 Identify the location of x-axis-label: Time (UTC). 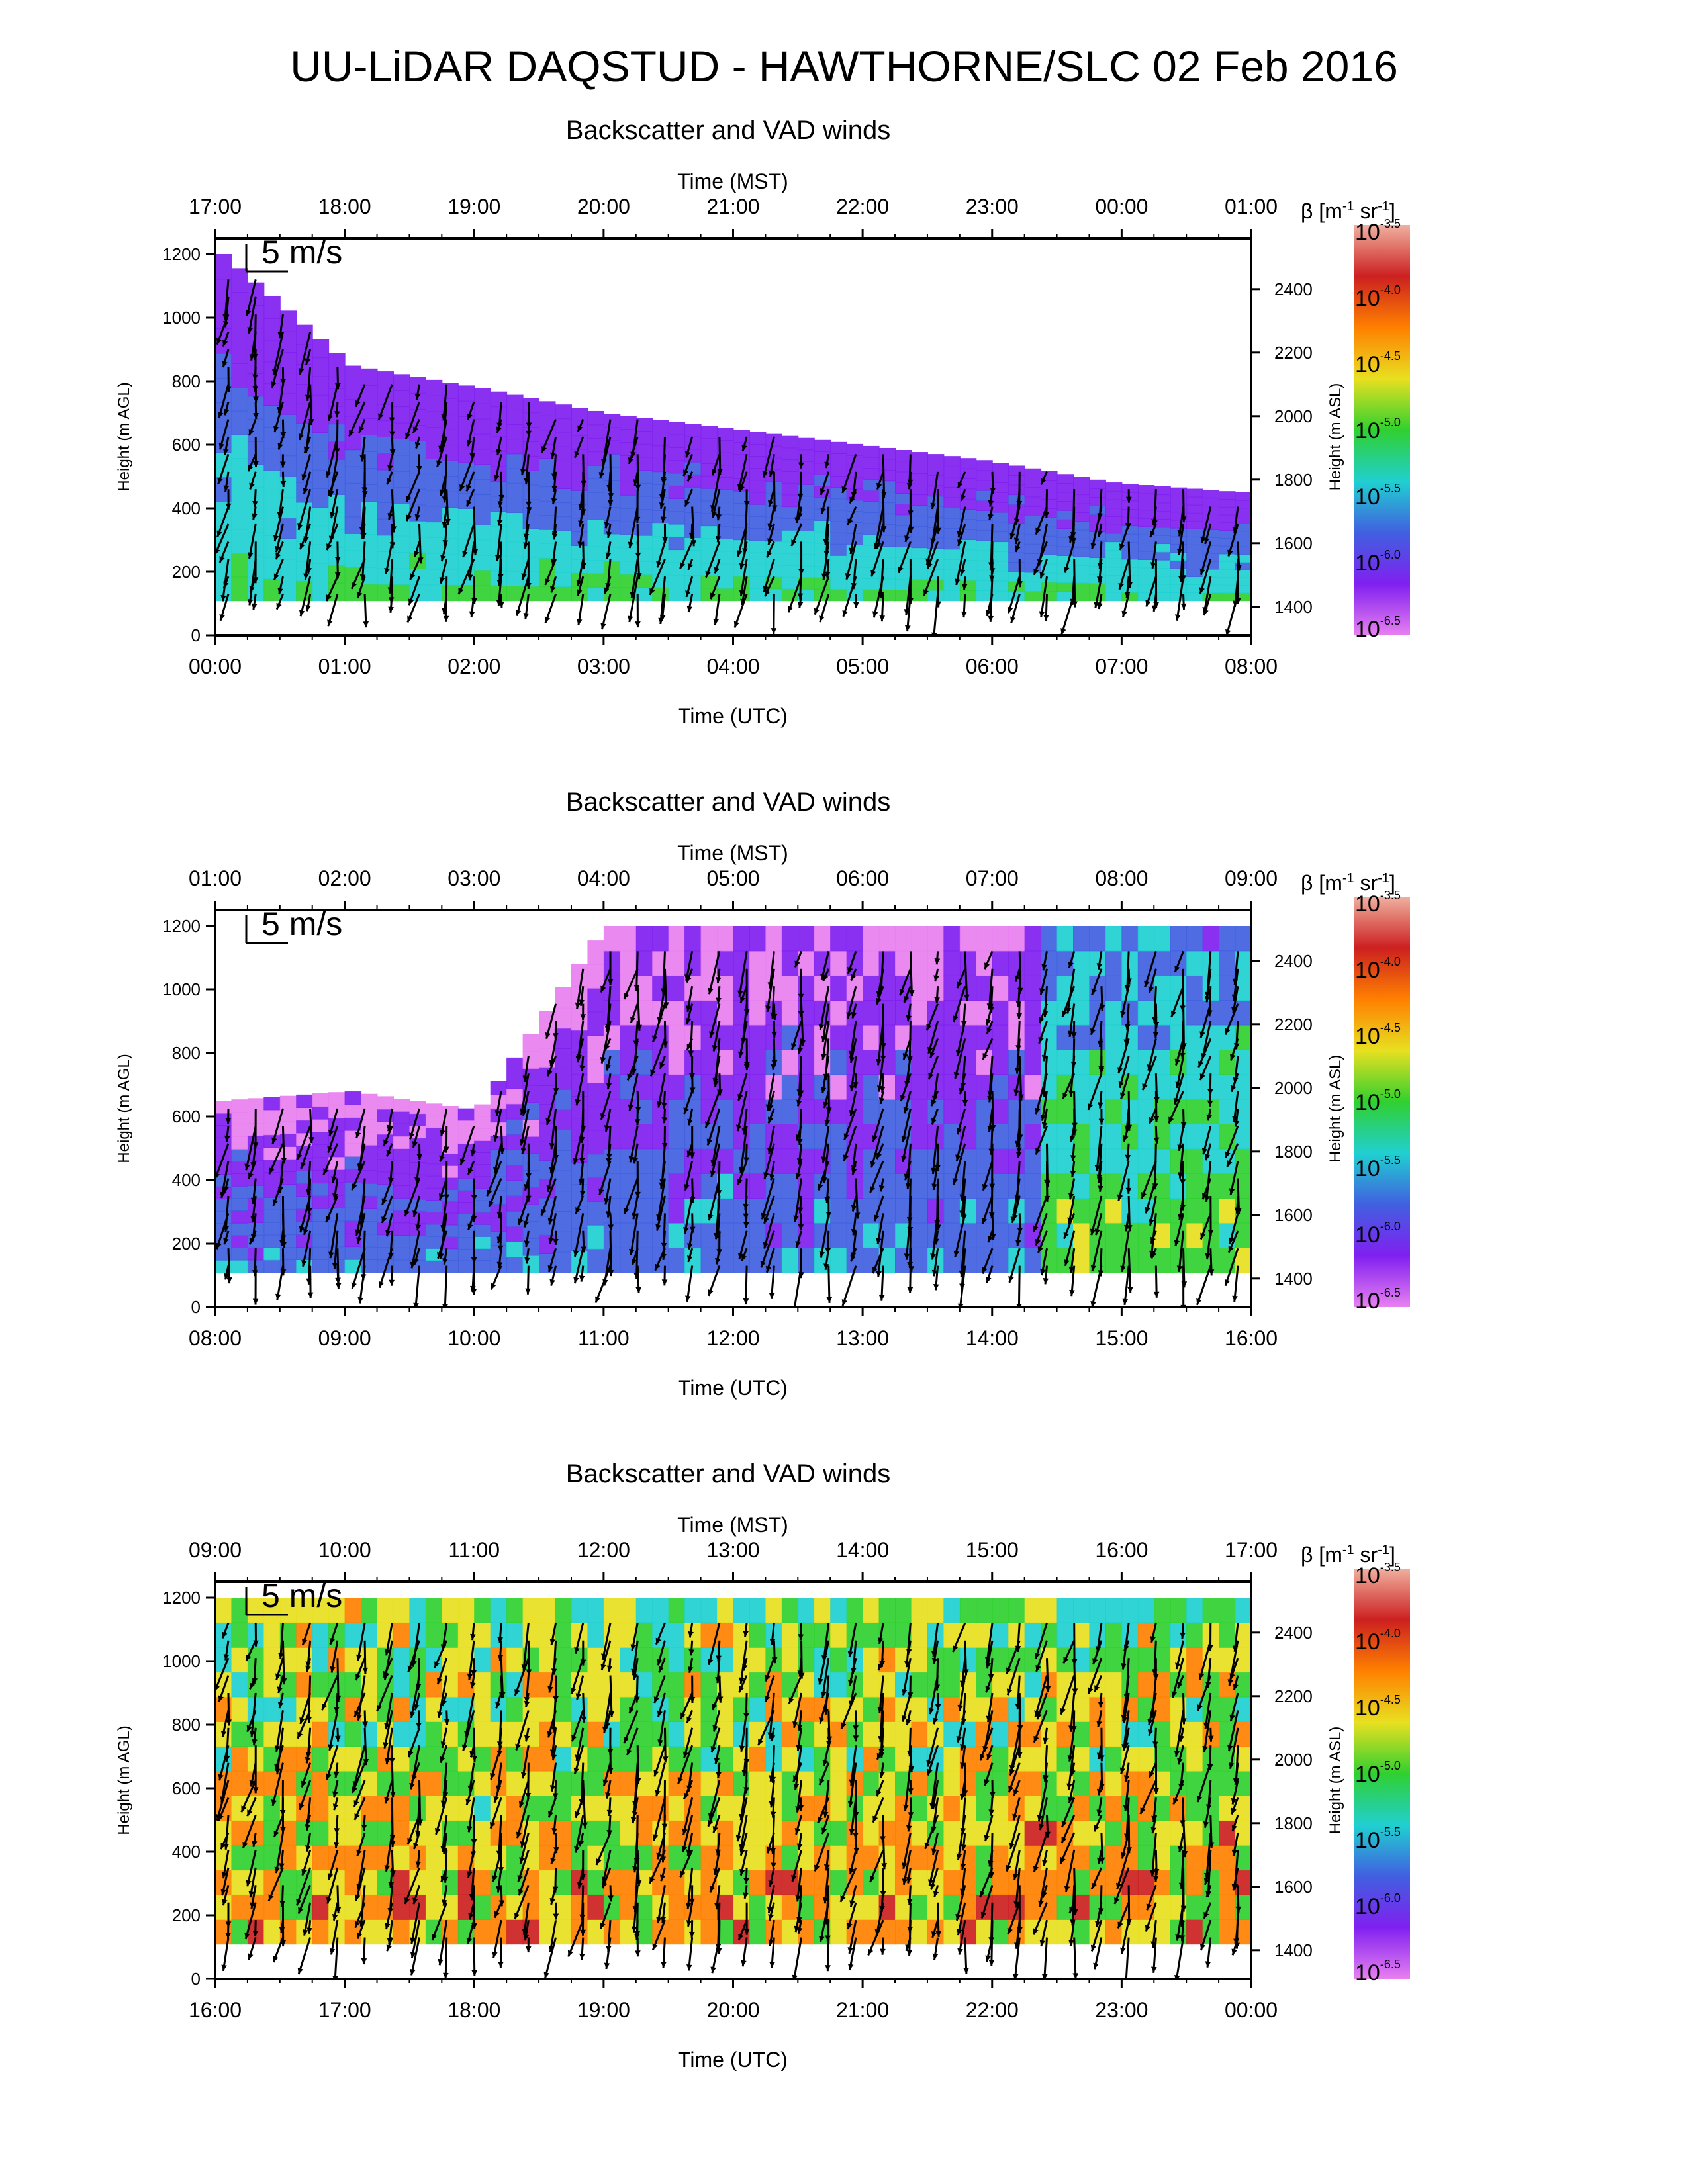
(733, 2059).